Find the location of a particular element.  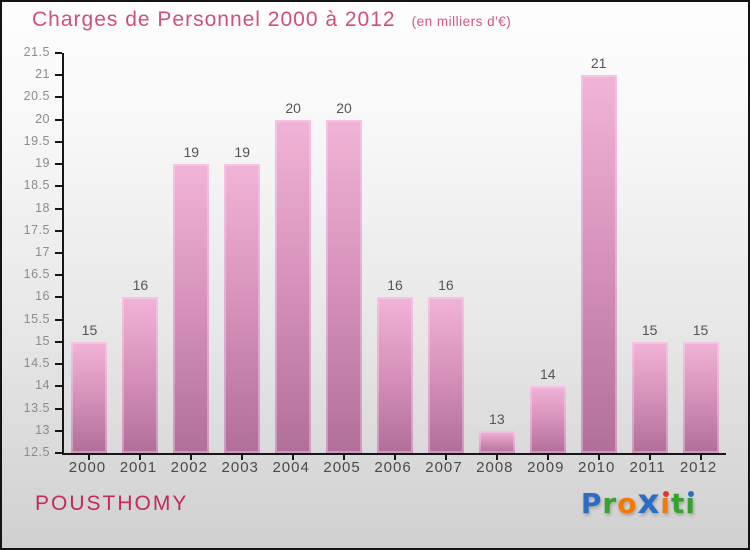

bar-value-label: 21 is located at coordinates (598, 63).